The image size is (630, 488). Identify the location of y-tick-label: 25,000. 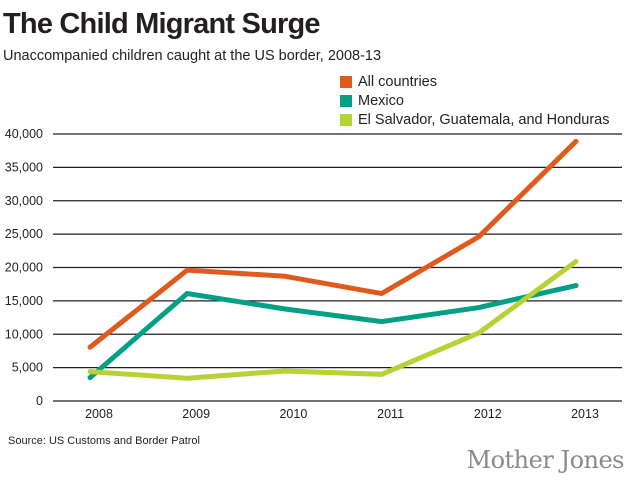
(24, 234).